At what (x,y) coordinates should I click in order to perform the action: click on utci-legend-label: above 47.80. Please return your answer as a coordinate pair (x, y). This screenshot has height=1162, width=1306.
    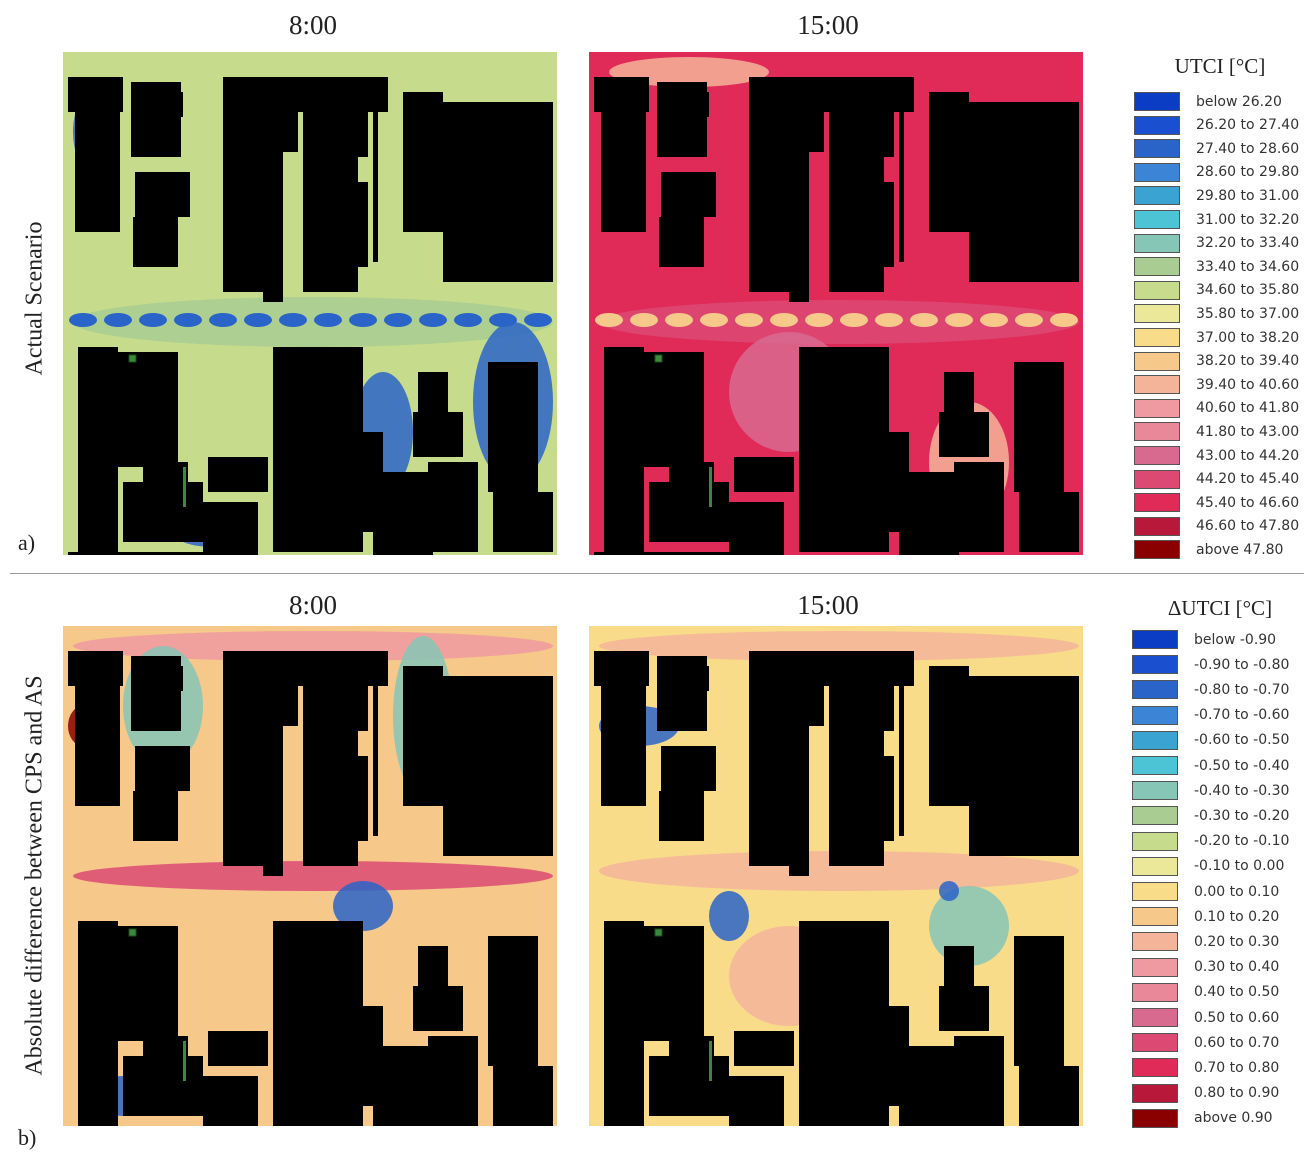
    Looking at the image, I should click on (1240, 549).